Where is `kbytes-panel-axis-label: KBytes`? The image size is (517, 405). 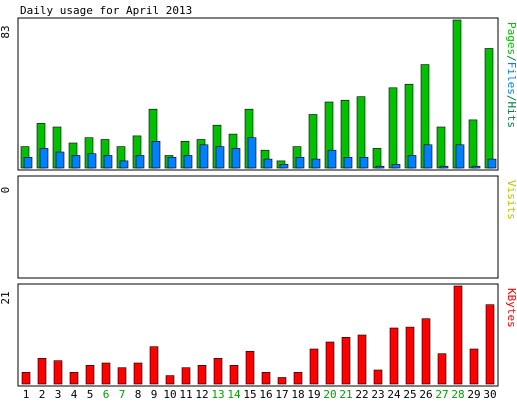 kbytes-panel-axis-label: KBytes is located at coordinates (511, 308).